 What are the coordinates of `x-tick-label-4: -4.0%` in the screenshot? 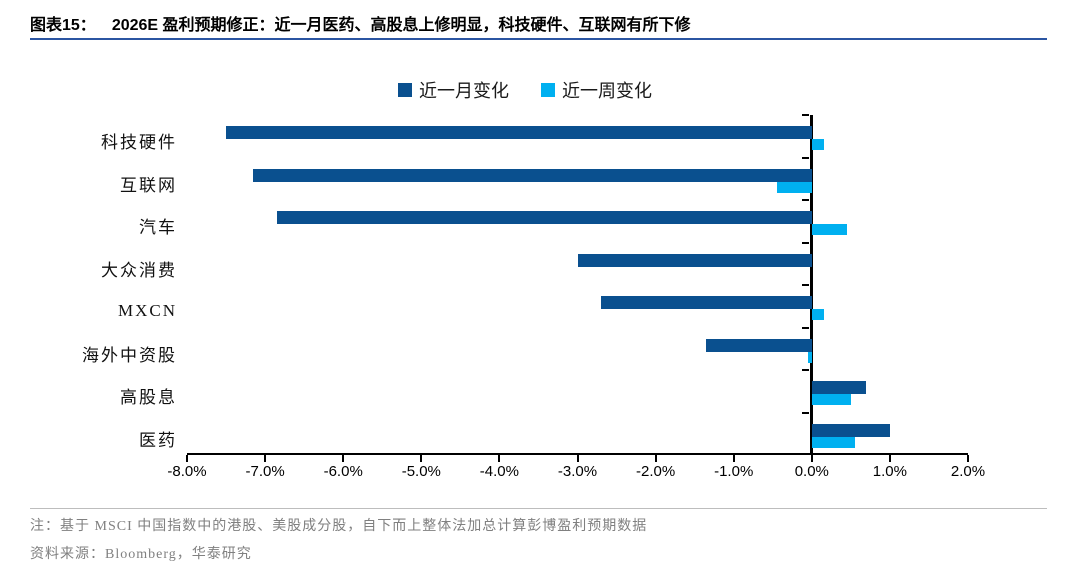 It's located at (499, 471).